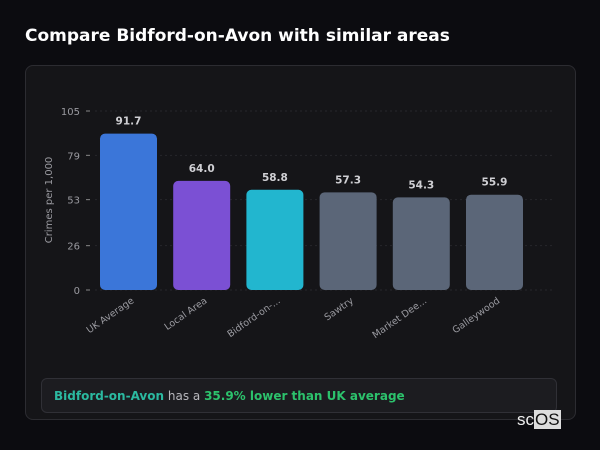 Image resolution: width=600 pixels, height=450 pixels. I want to click on x-tick-label: Sawtry, so click(340, 309).